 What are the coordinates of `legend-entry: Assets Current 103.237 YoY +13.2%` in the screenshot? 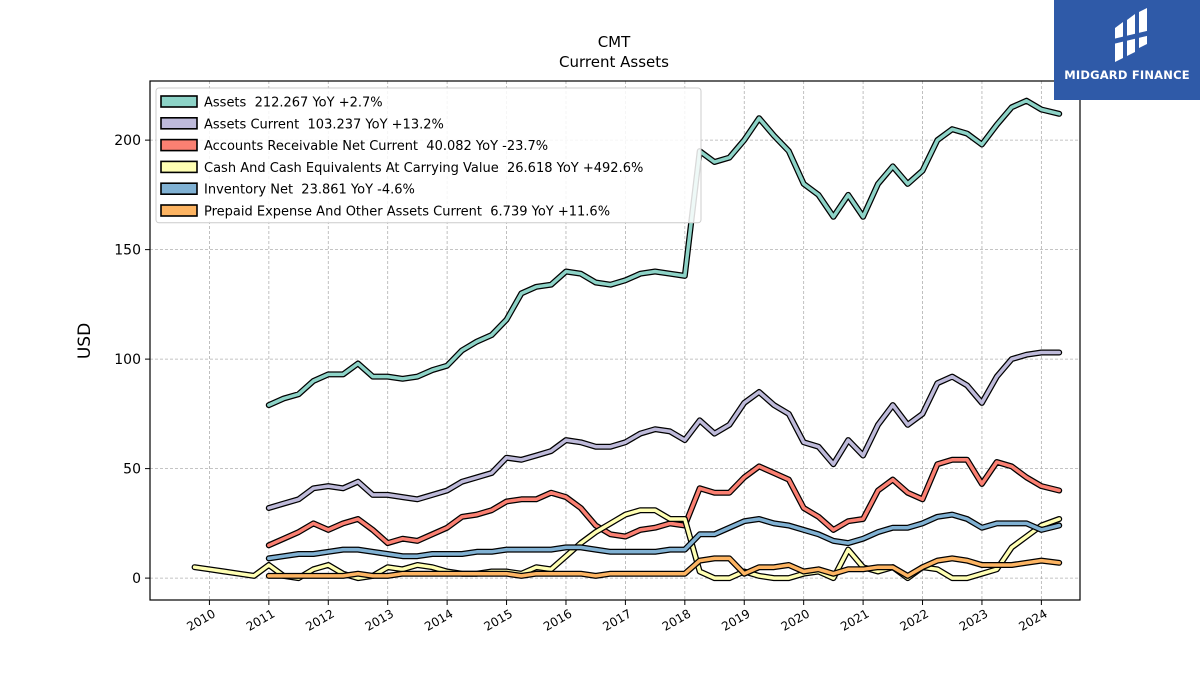 It's located at (324, 124).